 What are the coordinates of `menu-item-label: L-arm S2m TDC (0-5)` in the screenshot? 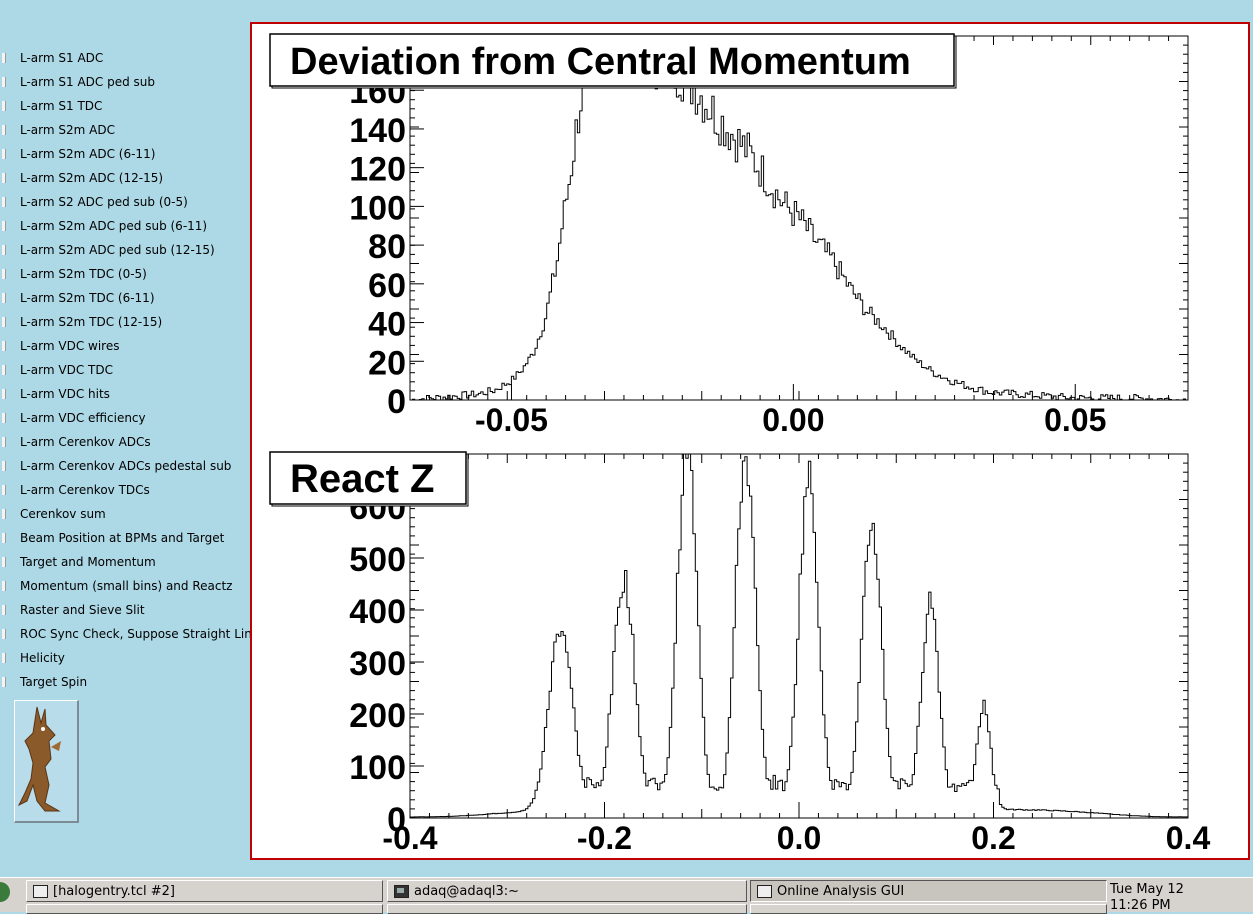 It's located at (83, 274).